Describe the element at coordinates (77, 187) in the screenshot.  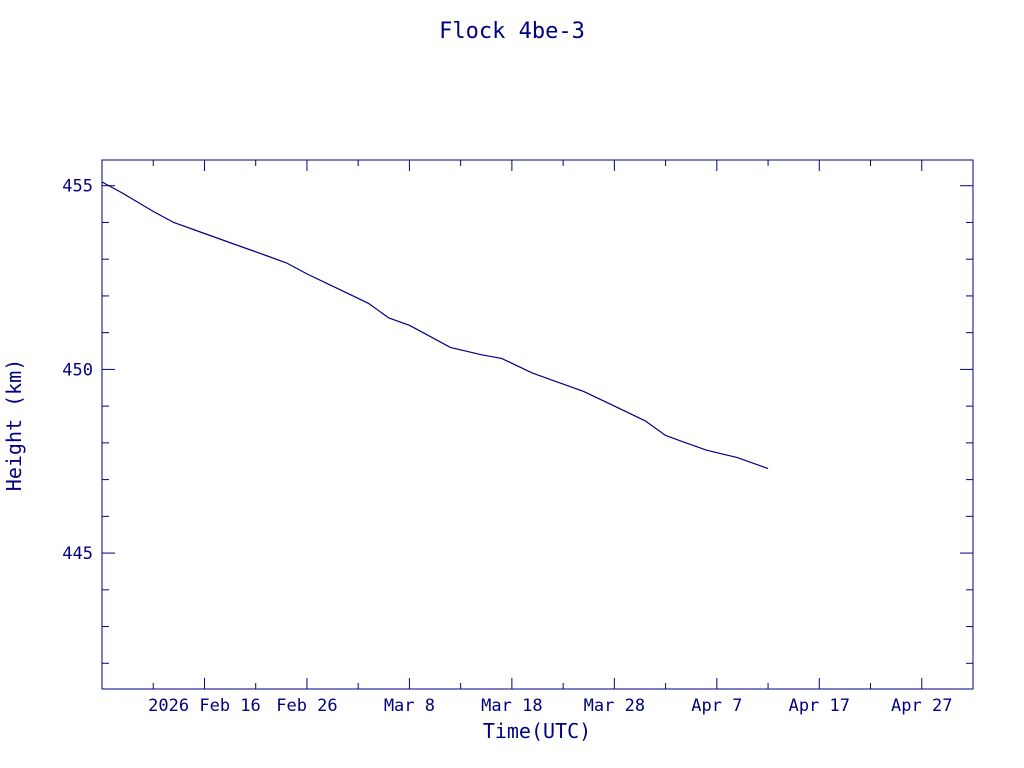
I see `y-tick-label: 455` at that location.